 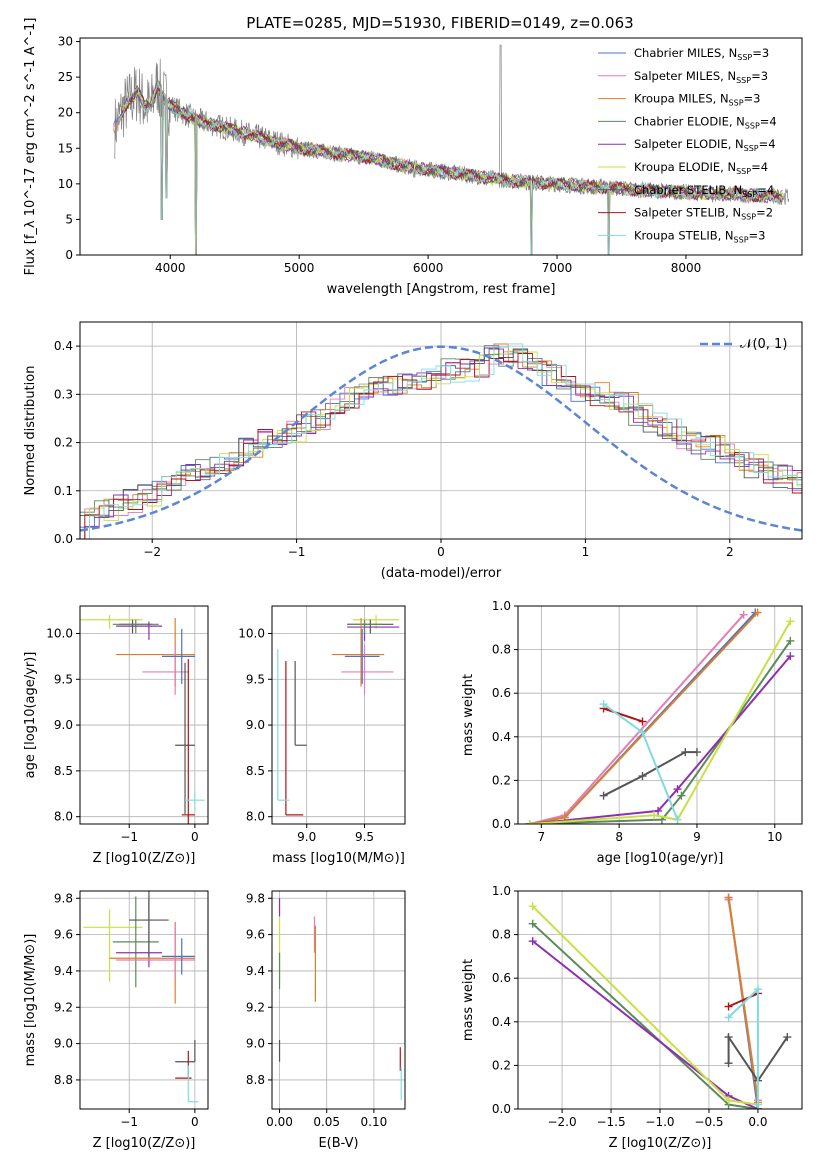 What do you see at coordinates (743, 344) in the screenshot?
I see `residuals-legend: 𝒩(0, 1)` at bounding box center [743, 344].